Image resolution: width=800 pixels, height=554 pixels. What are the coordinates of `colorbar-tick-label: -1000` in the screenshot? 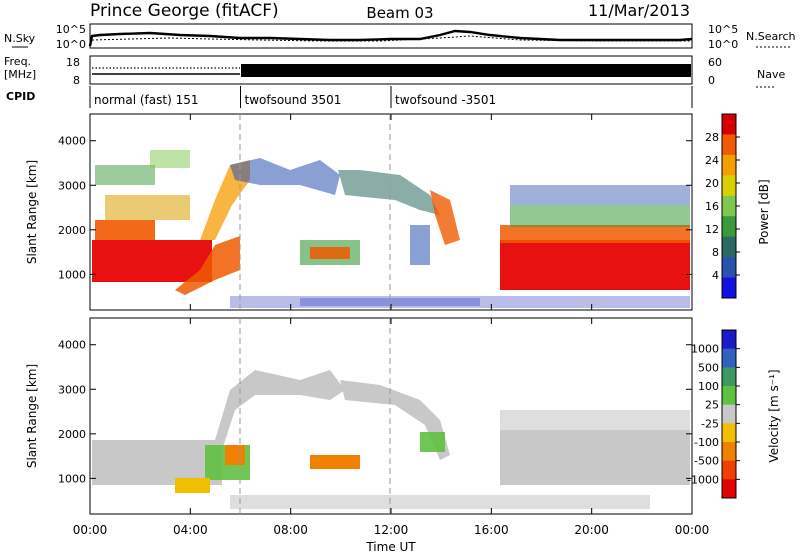 It's located at (703, 479).